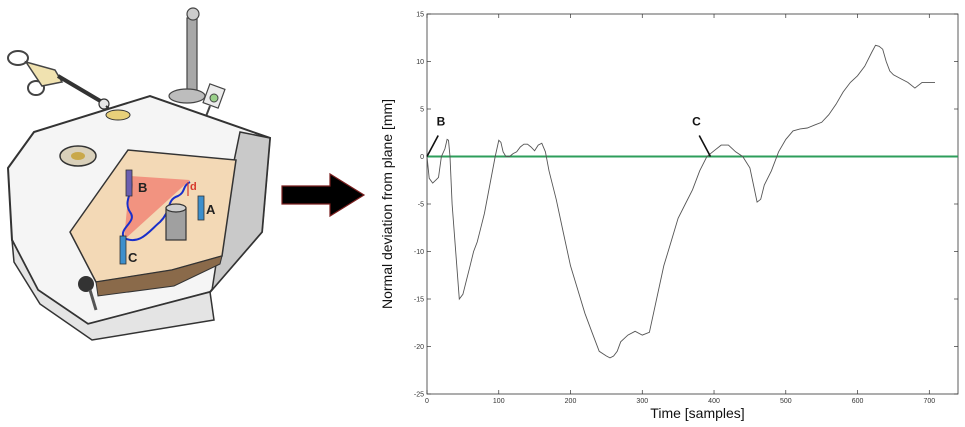 This screenshot has width=965, height=427. What do you see at coordinates (123, 250) in the screenshot?
I see `pin-c` at bounding box center [123, 250].